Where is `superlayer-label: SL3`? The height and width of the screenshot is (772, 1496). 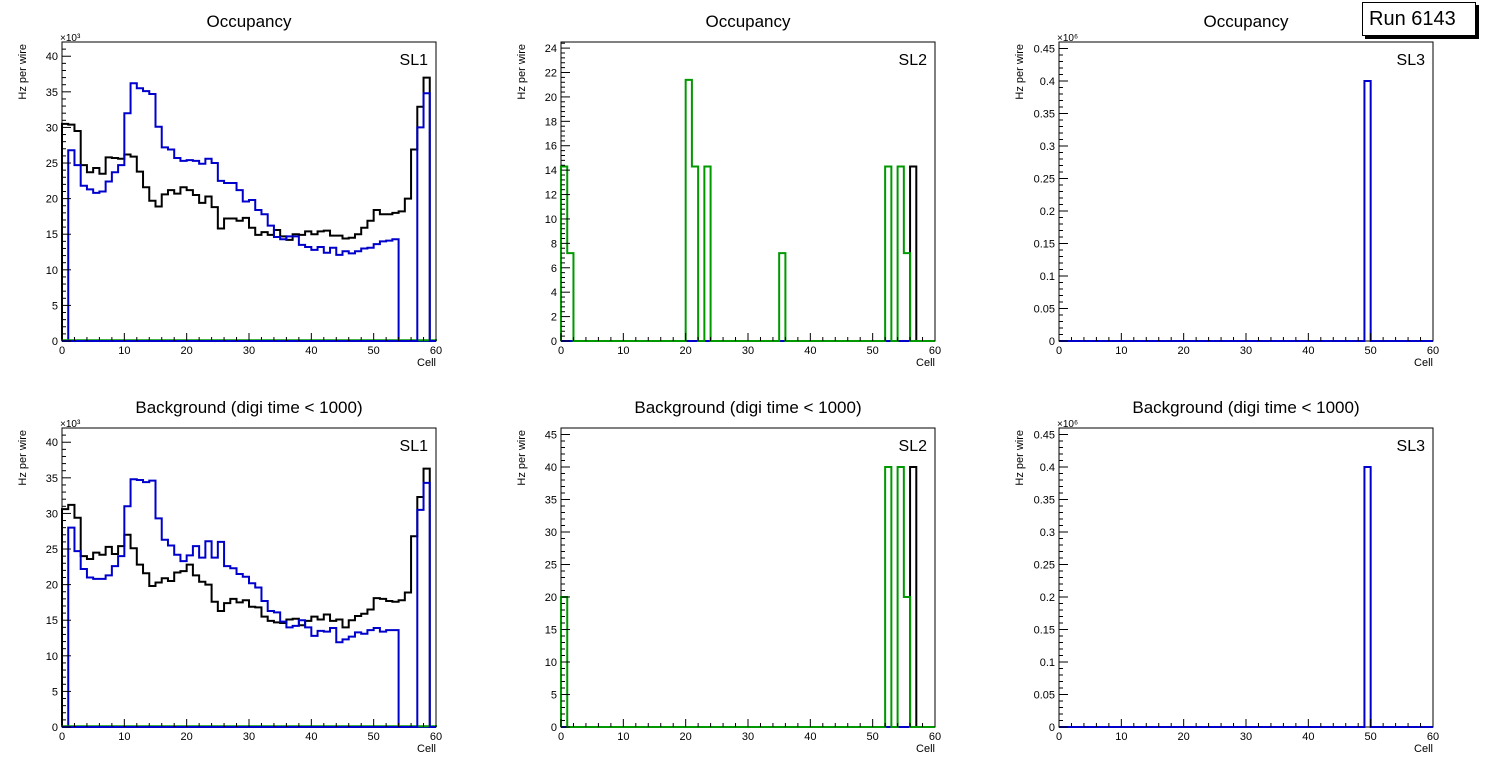
superlayer-label: SL3 is located at coordinates (1411, 60).